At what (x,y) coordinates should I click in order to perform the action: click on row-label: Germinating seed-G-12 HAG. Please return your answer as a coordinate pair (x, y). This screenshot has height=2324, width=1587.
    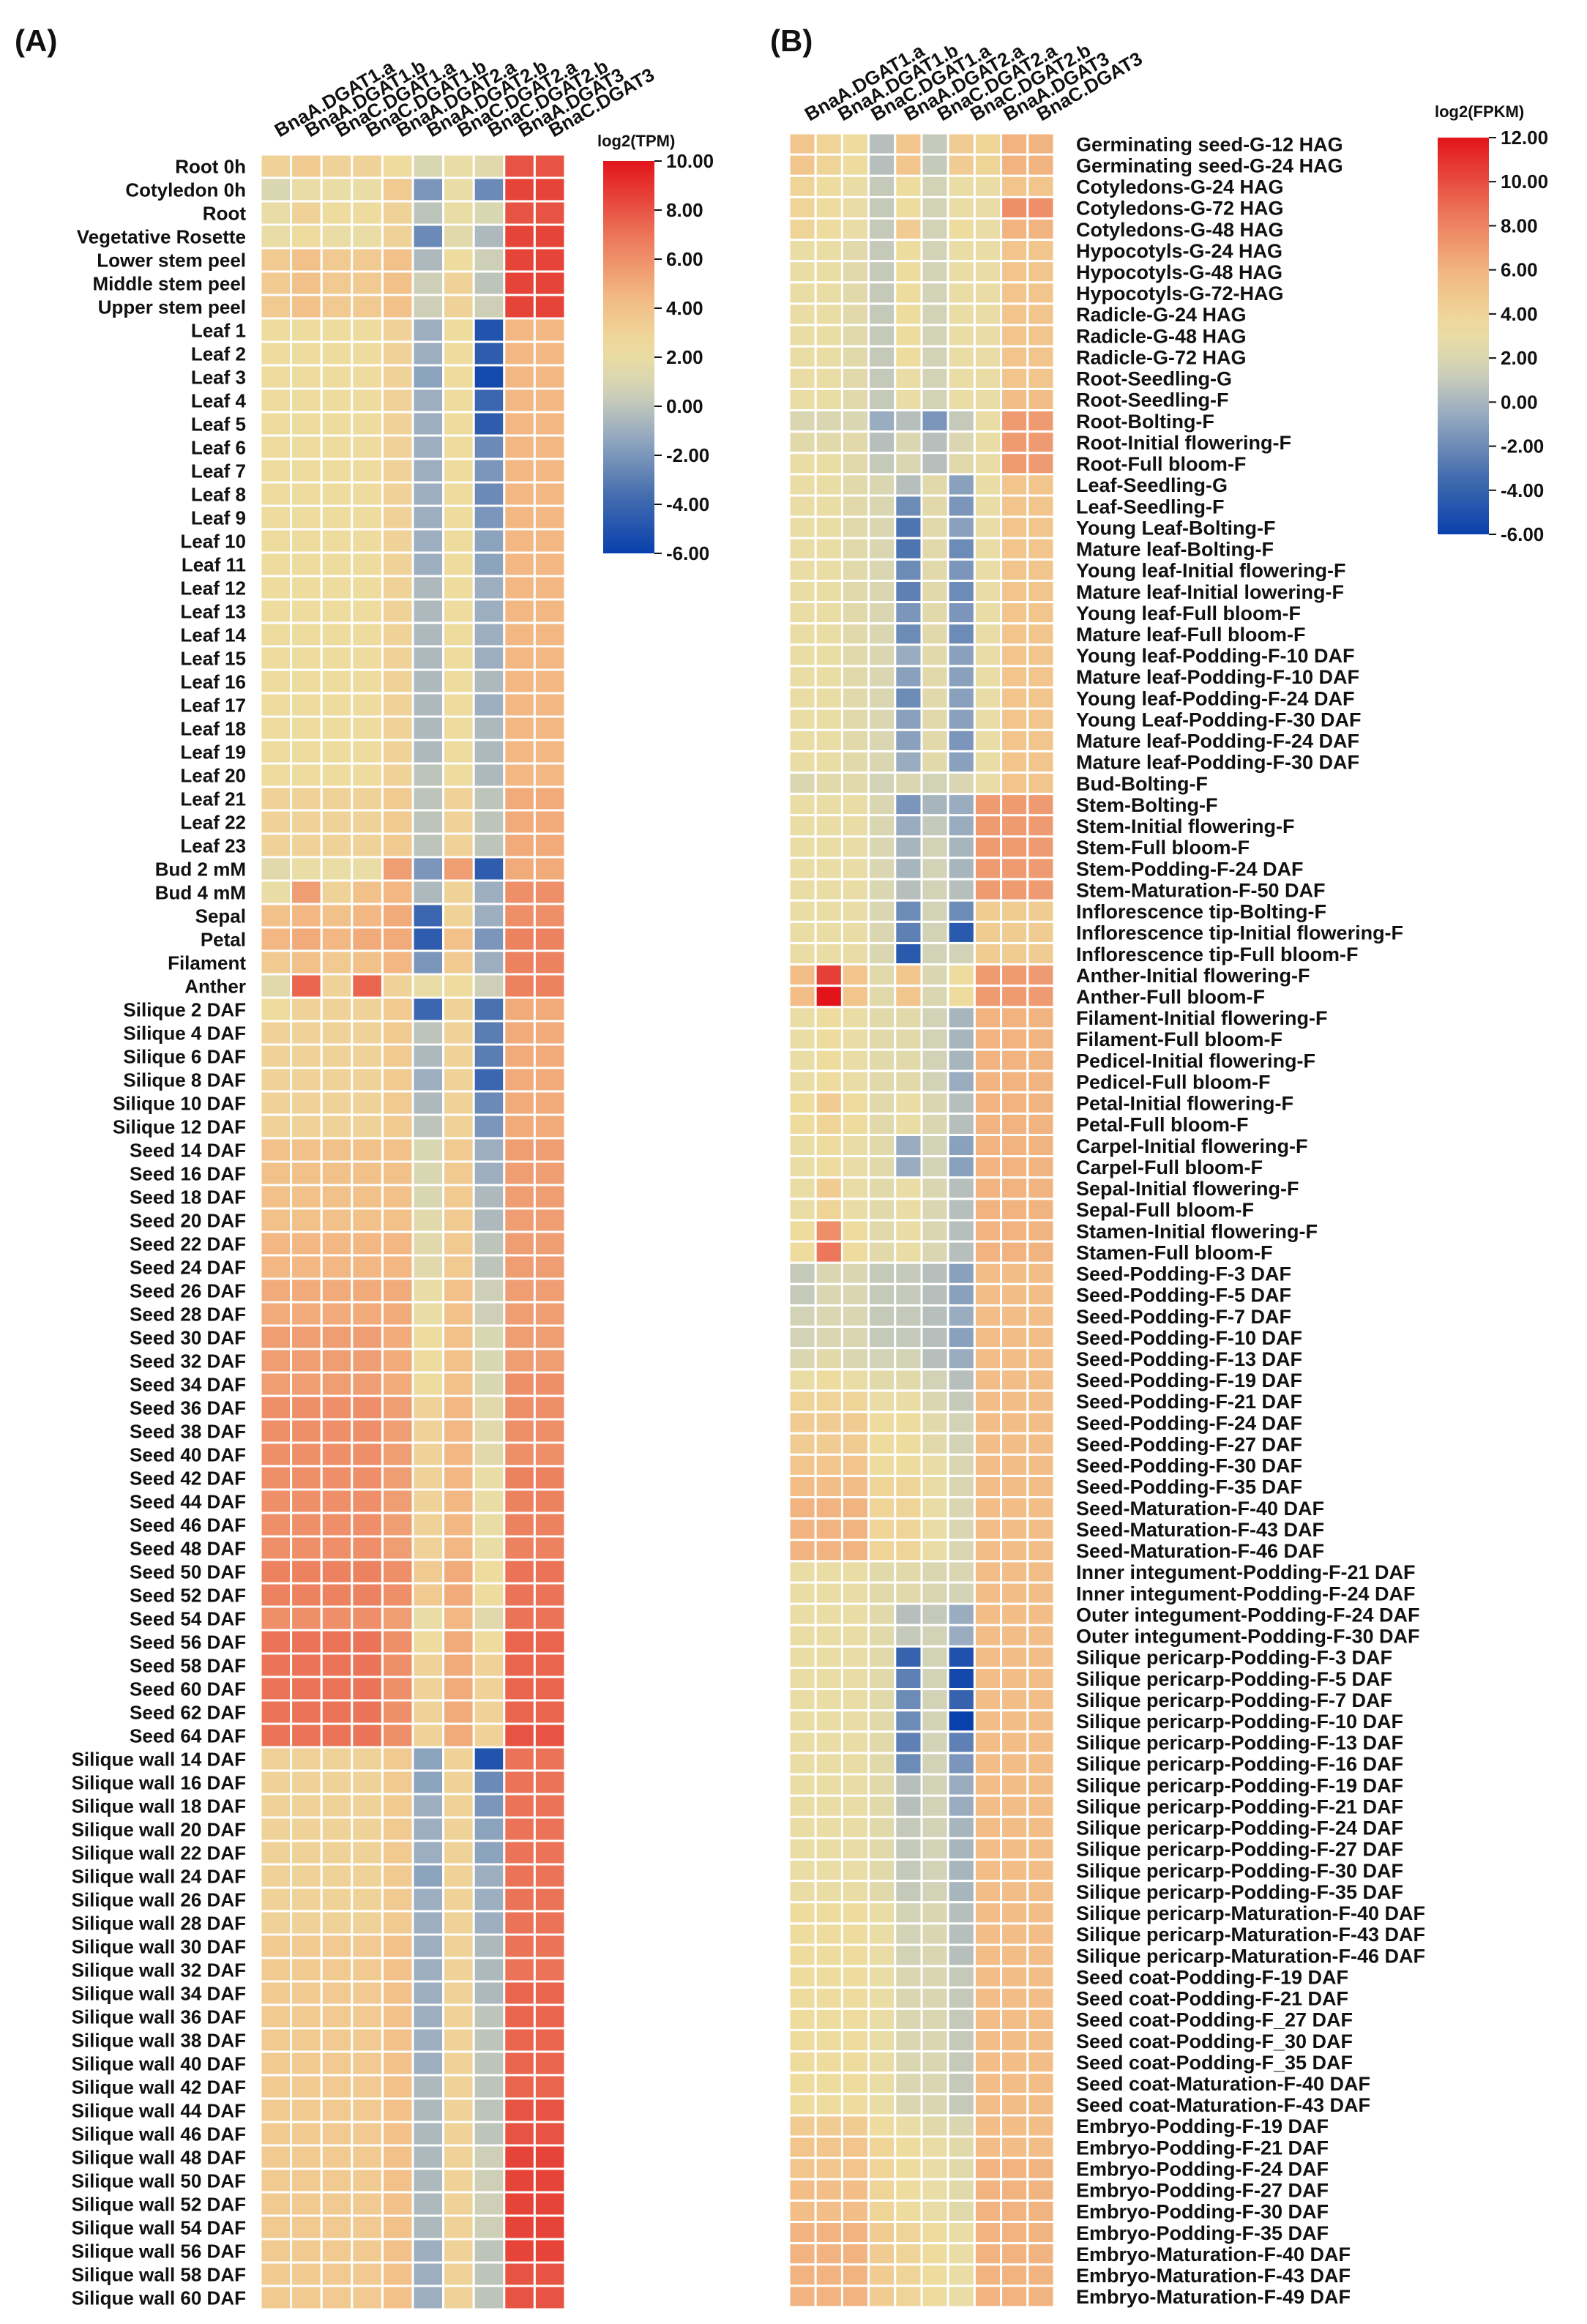
    Looking at the image, I should click on (1209, 144).